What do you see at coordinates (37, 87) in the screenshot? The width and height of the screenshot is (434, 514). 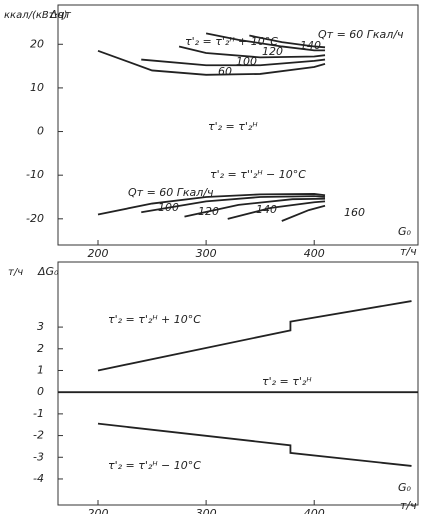 I see `y-tick-label: 10` at bounding box center [37, 87].